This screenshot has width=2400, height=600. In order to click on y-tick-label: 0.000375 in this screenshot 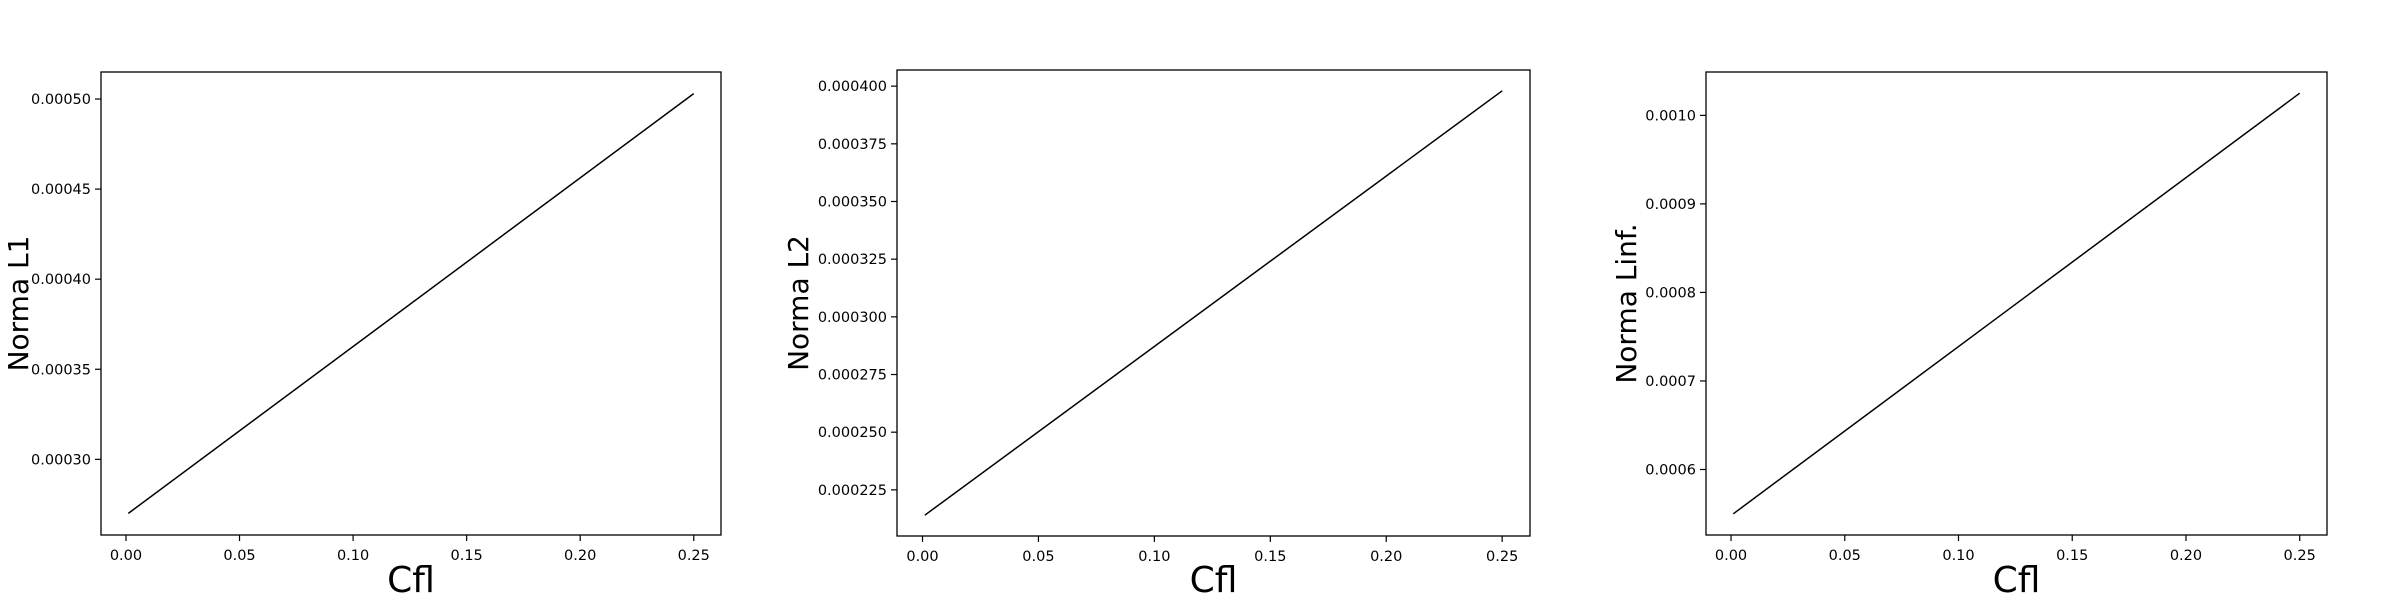, I will do `click(852, 145)`.